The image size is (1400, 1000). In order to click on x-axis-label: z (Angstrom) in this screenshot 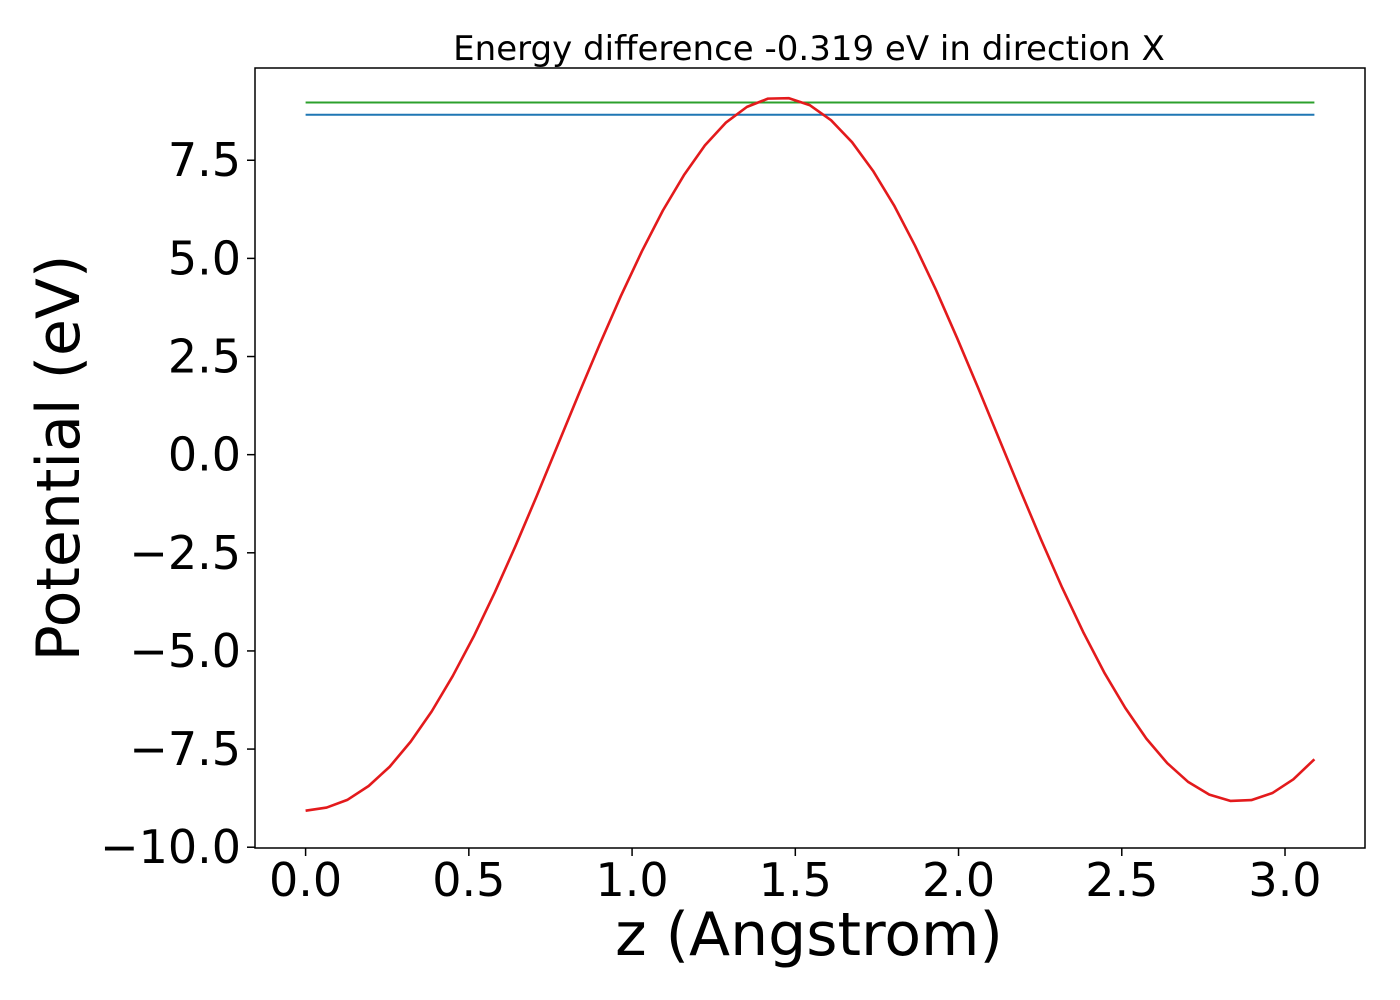, I will do `click(809, 935)`.